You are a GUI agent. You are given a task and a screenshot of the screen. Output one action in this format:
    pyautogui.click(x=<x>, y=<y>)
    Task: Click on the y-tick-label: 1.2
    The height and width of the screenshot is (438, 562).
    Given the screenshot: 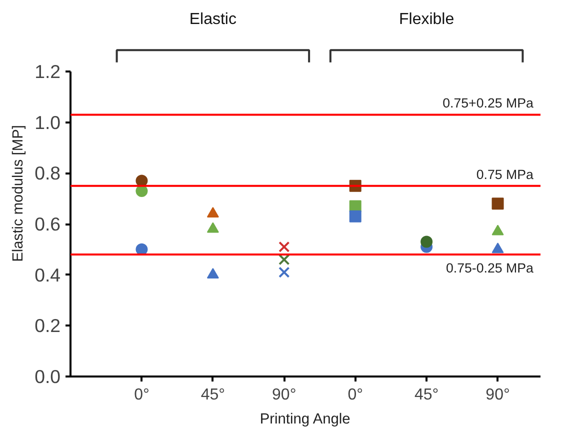 What is the action you would take?
    pyautogui.click(x=47, y=71)
    